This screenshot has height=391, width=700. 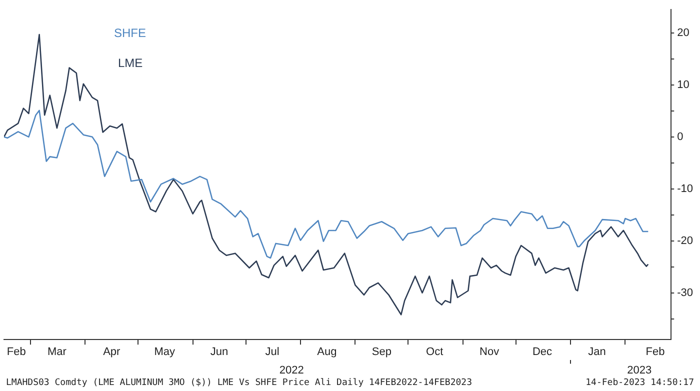 What do you see at coordinates (219, 352) in the screenshot?
I see `x-tick-label: Jun` at bounding box center [219, 352].